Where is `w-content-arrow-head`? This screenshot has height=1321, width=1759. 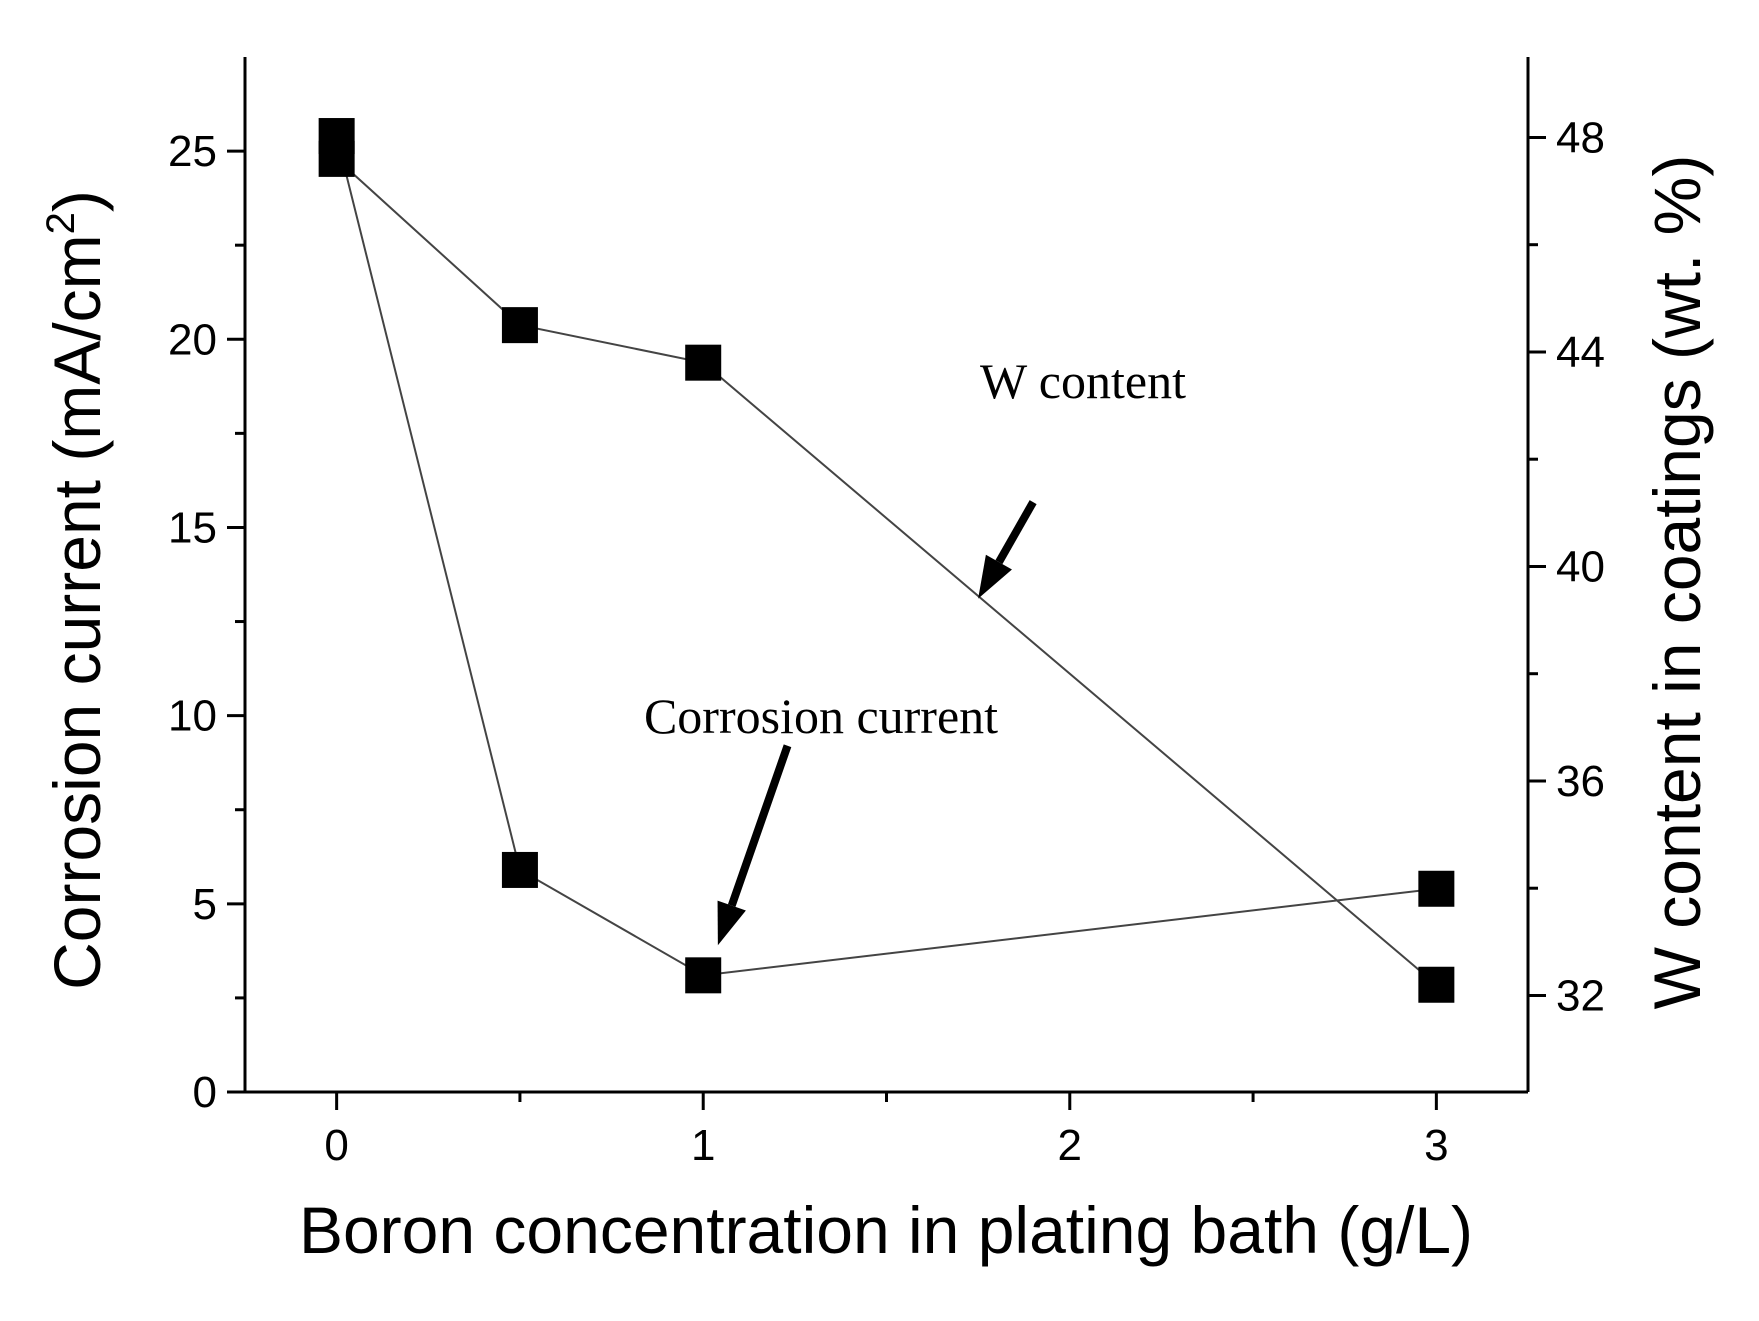
w-content-arrow-head is located at coordinates (995, 576).